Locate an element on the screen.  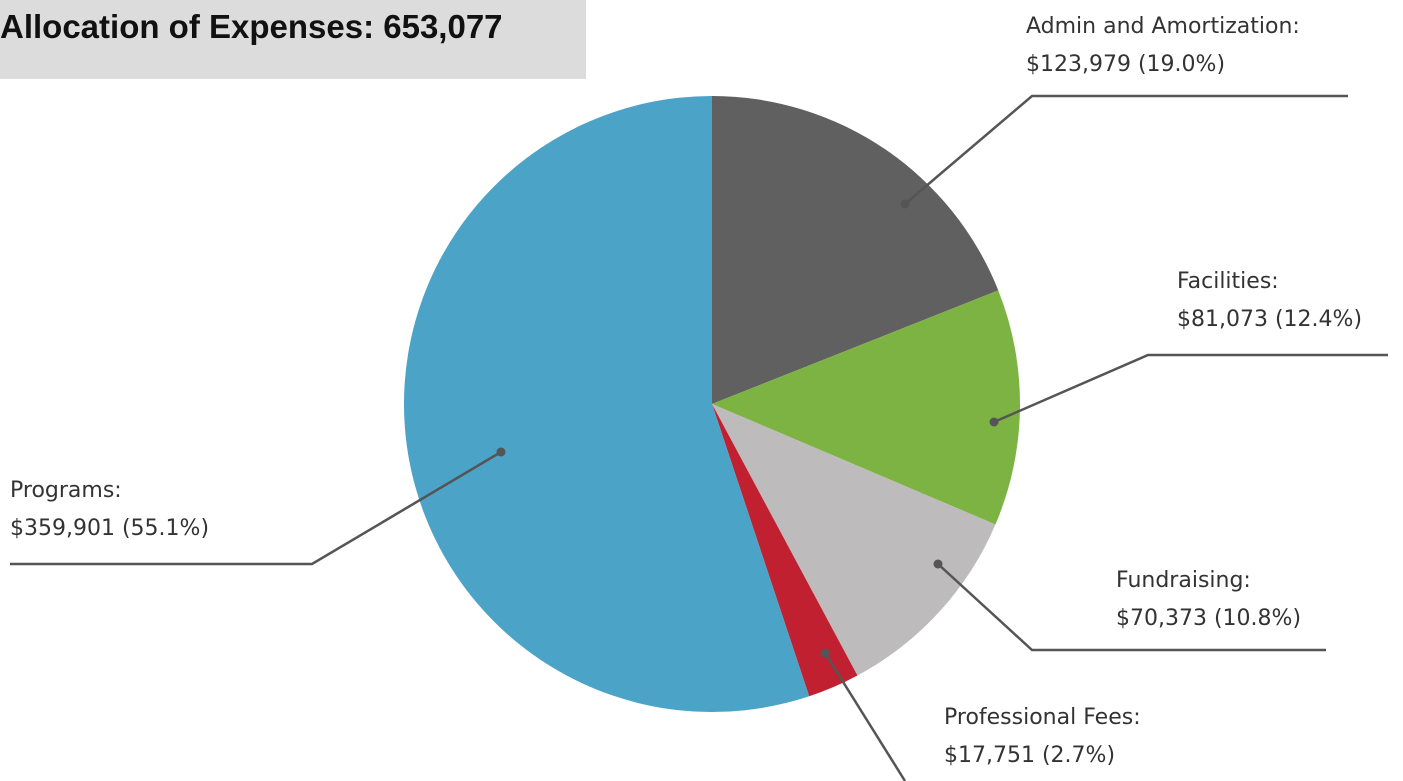
leader-line-programs is located at coordinates (256, 508).